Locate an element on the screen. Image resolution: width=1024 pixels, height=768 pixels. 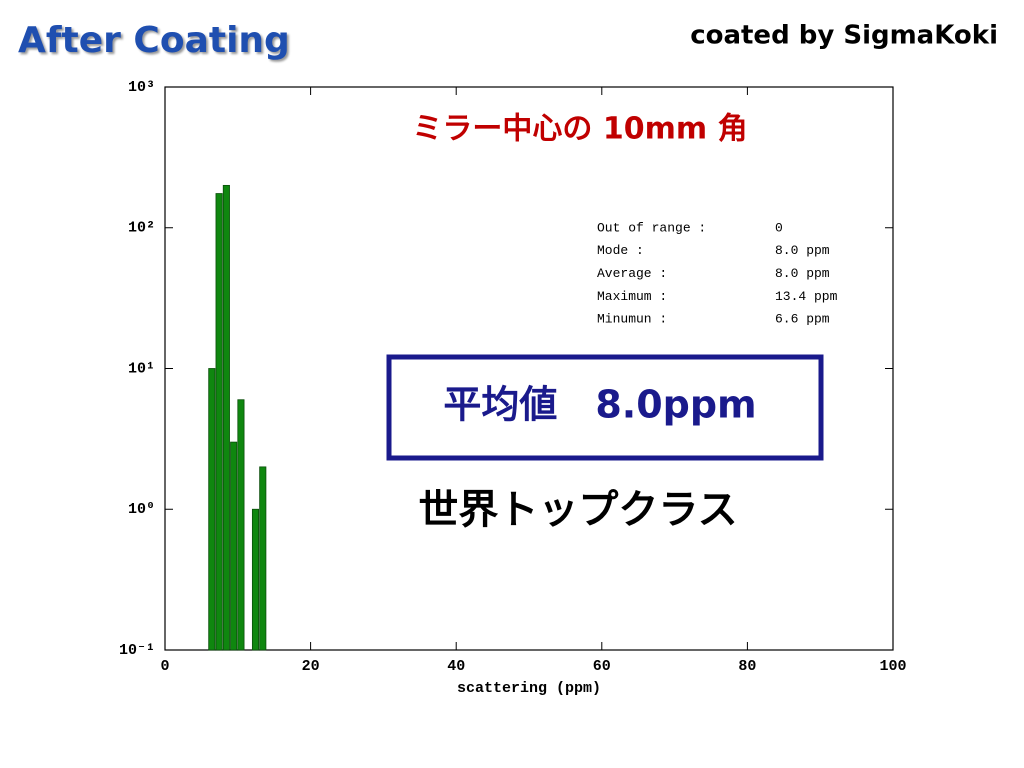
highlight-text: 平均値 8.0ppm is located at coordinates (599, 405).